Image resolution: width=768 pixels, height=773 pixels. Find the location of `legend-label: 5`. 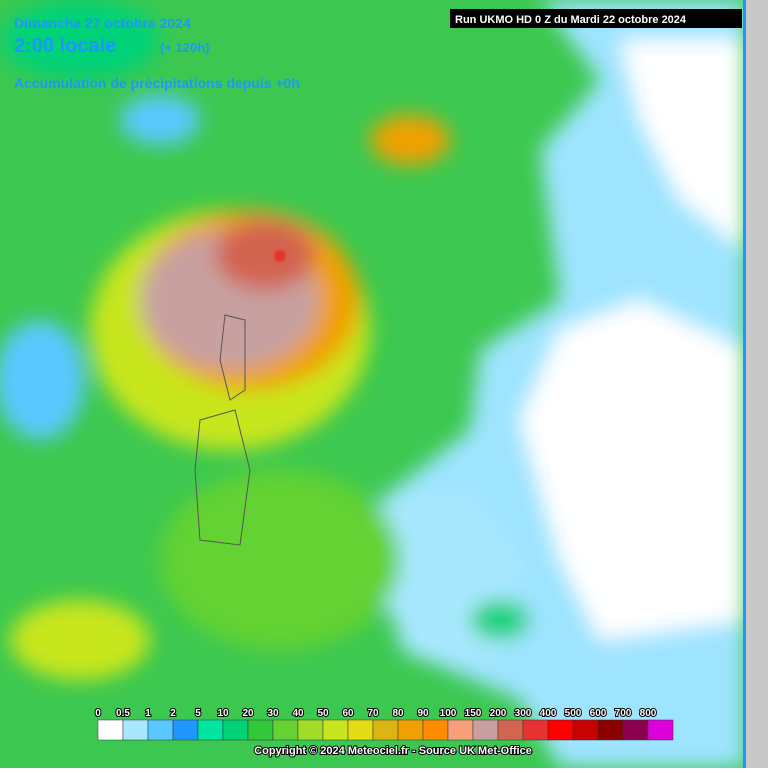

legend-label: 5 is located at coordinates (198, 713).